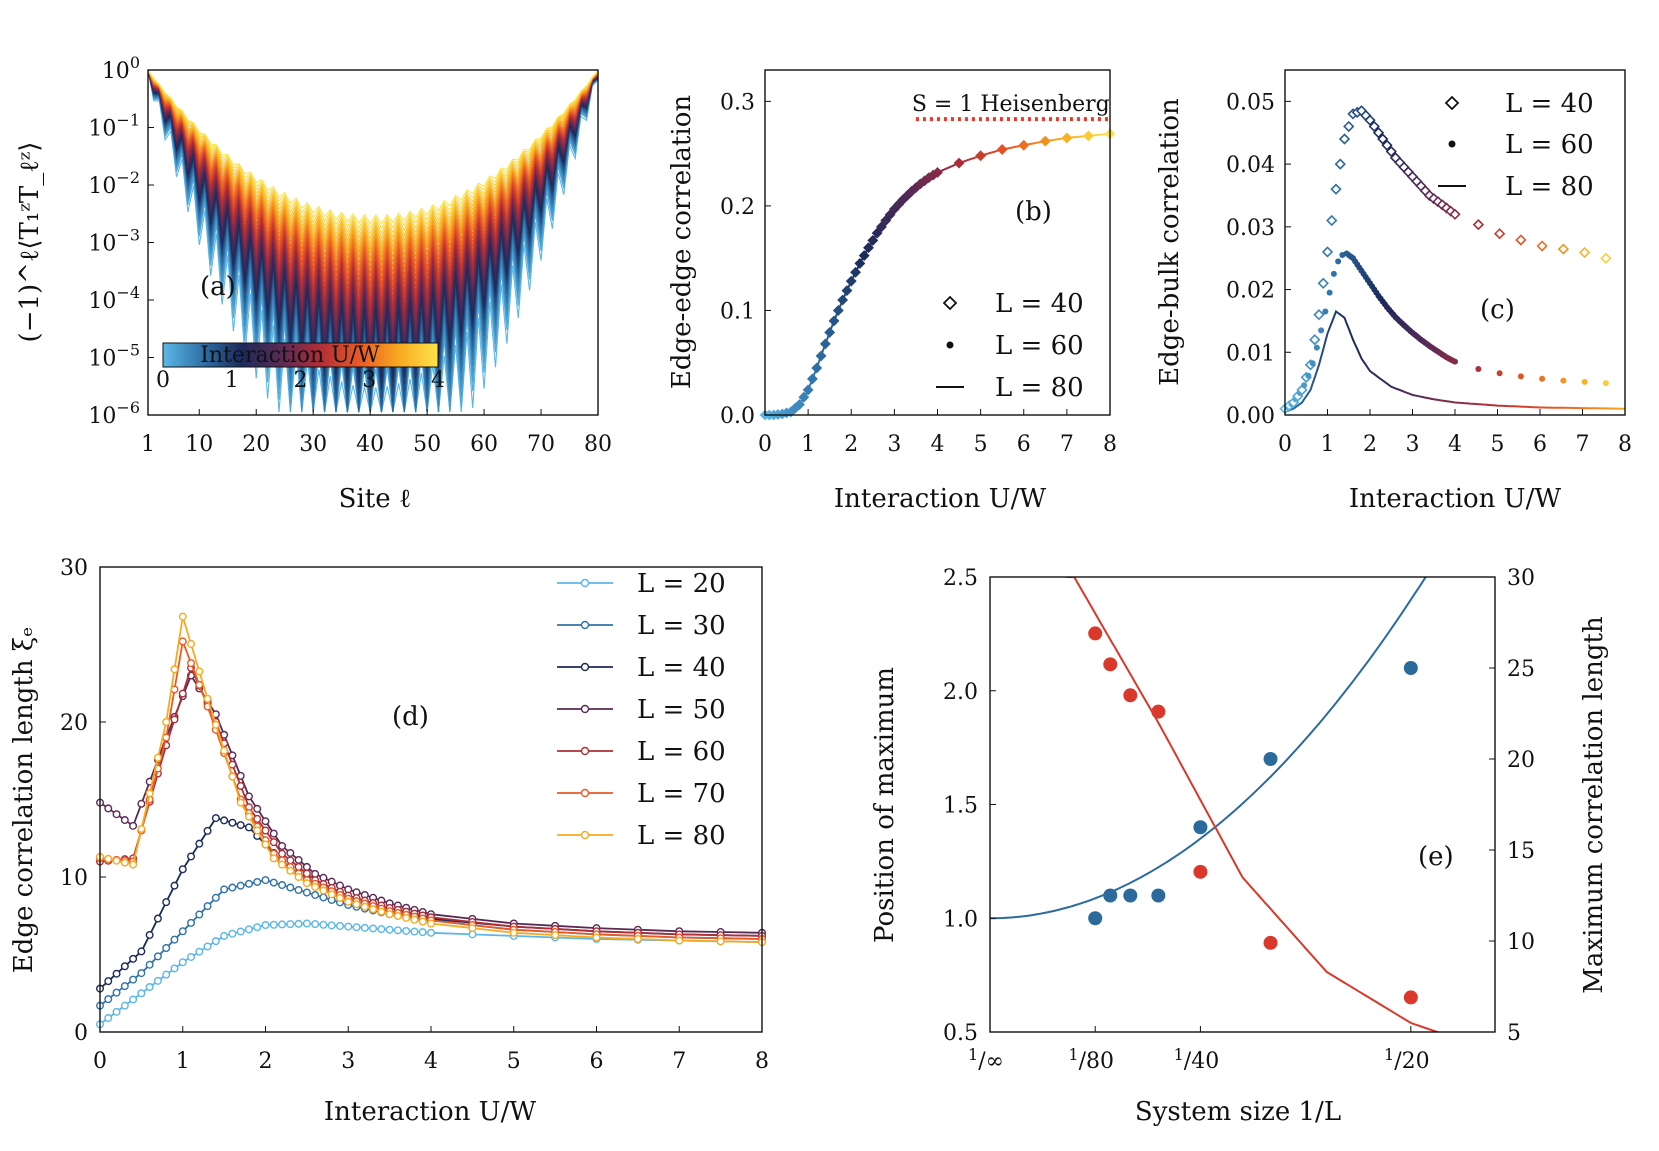 The height and width of the screenshot is (1151, 1659). What do you see at coordinates (256, 444) in the screenshot?
I see `xtick-label: 20` at bounding box center [256, 444].